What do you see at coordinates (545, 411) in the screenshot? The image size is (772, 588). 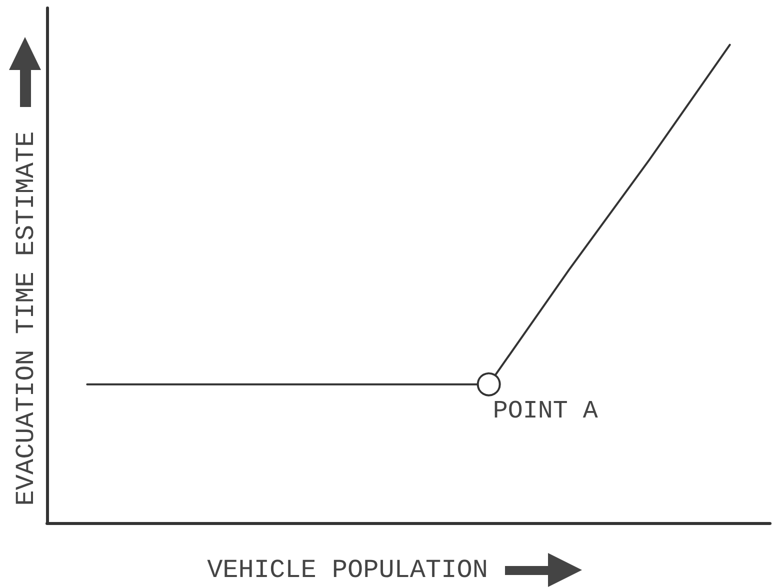 I see `series-label: POINT A` at bounding box center [545, 411].